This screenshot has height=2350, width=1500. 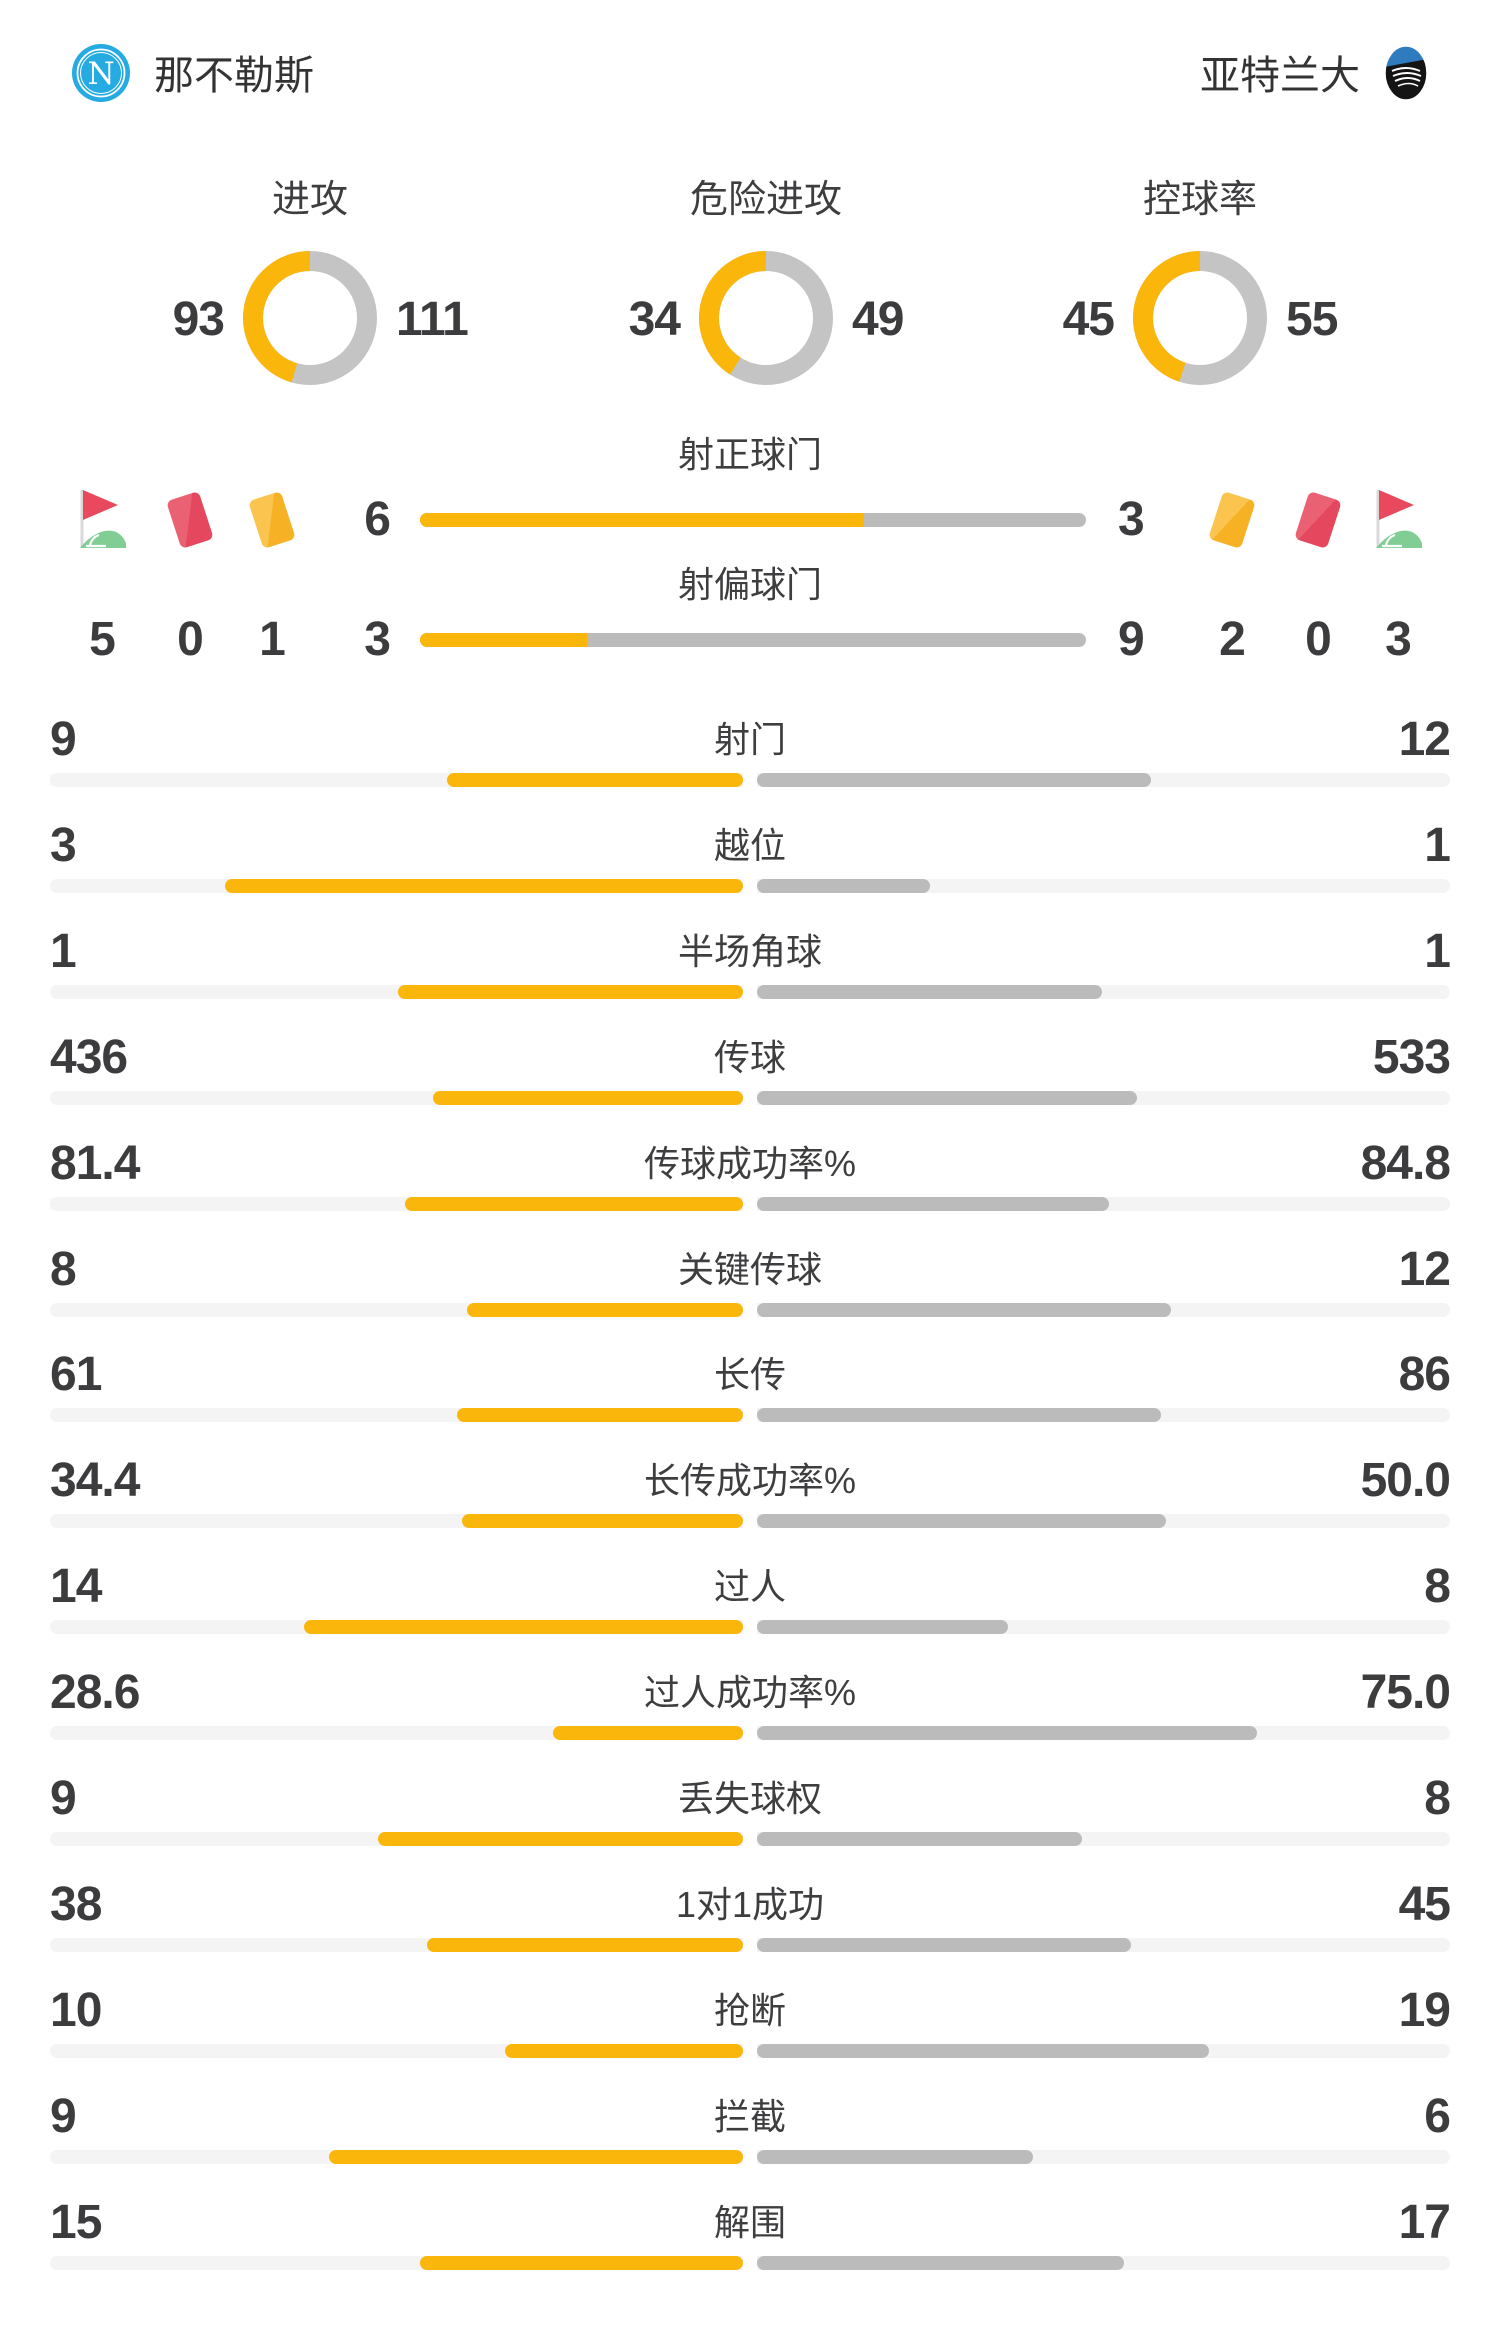 I want to click on donut-home-value: 45, so click(x=1088, y=319).